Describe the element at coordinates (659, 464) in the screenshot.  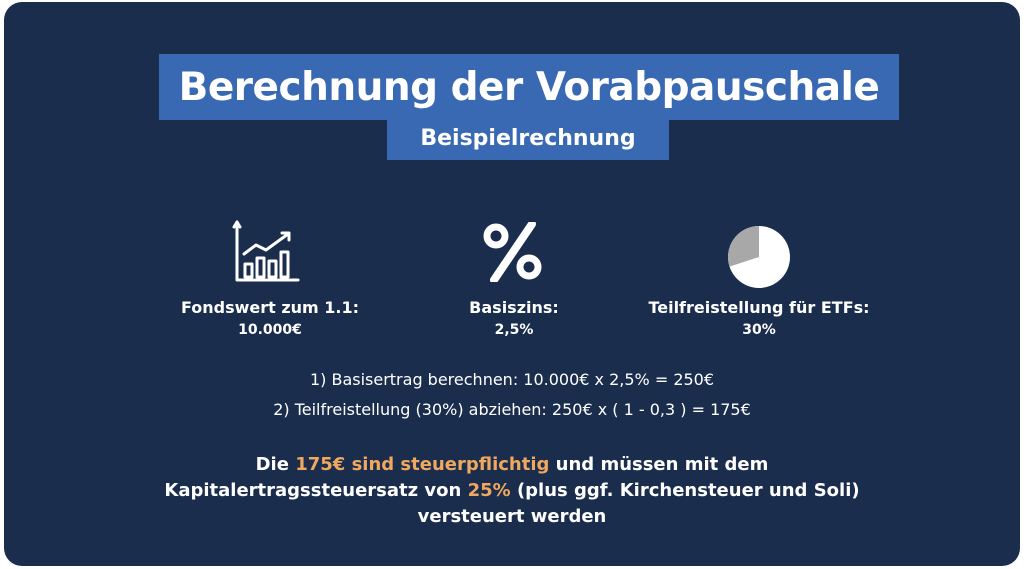
I see `summary-line-1-post: und müssen mit dem` at that location.